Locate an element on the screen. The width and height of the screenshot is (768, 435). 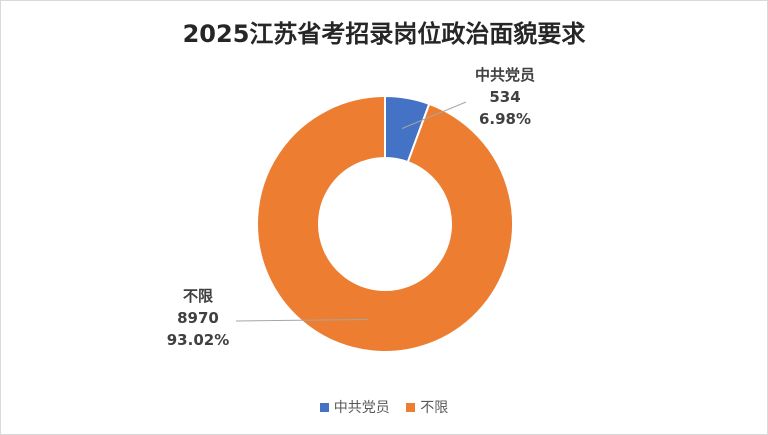
legend-item-unlimited: 不限 is located at coordinates (427, 407).